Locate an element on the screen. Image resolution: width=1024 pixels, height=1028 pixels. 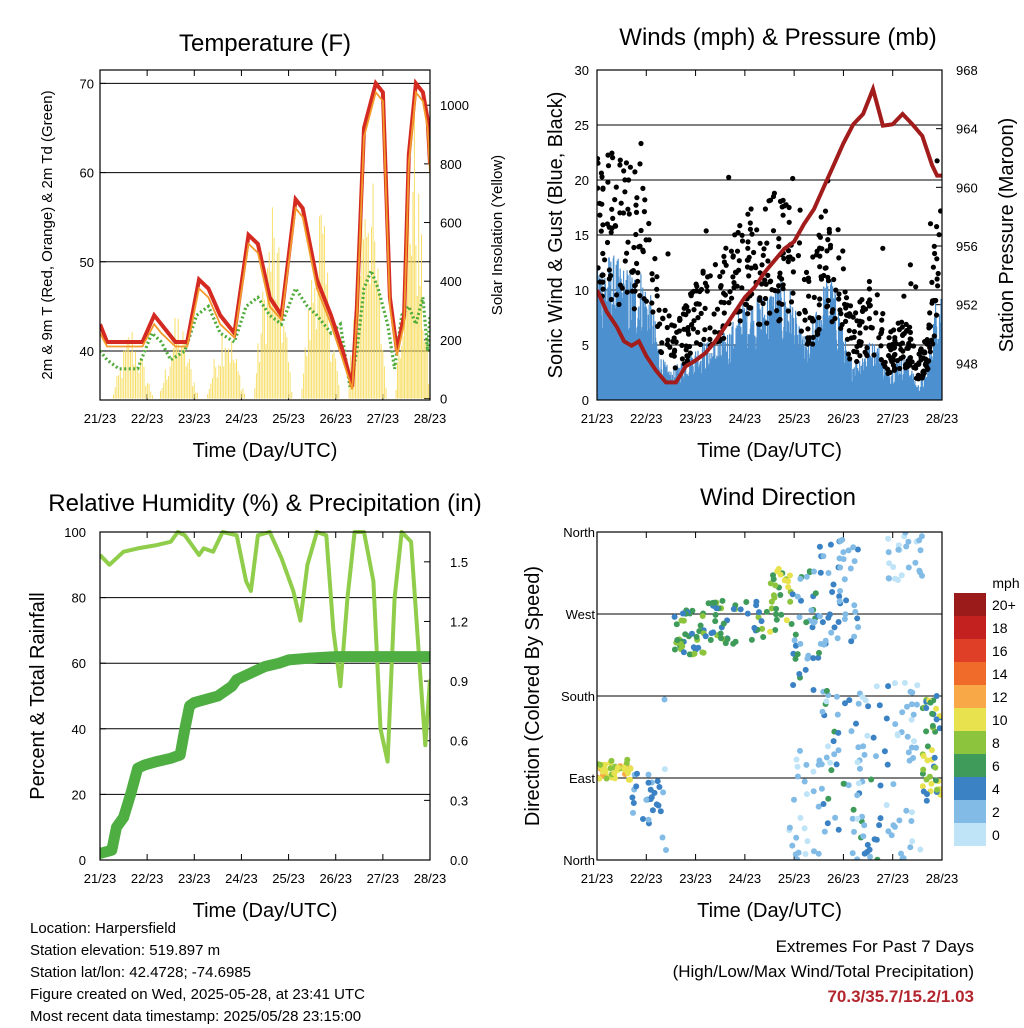
x-tick-label: 24/23 is located at coordinates (241, 878).